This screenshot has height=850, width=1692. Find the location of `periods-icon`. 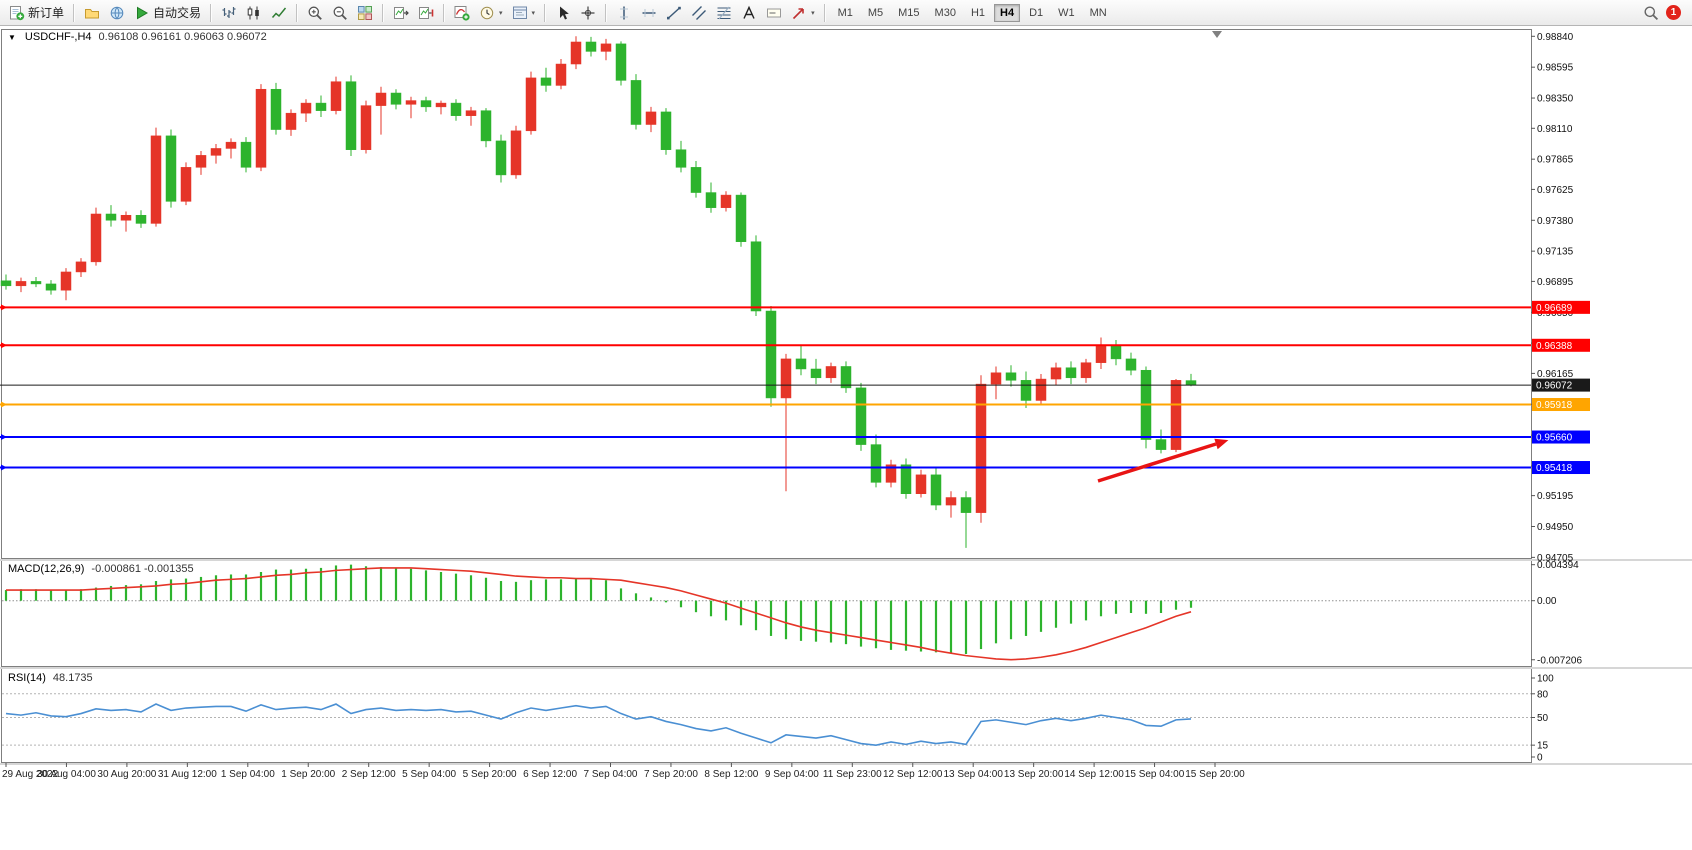

periods-icon is located at coordinates (487, 12).